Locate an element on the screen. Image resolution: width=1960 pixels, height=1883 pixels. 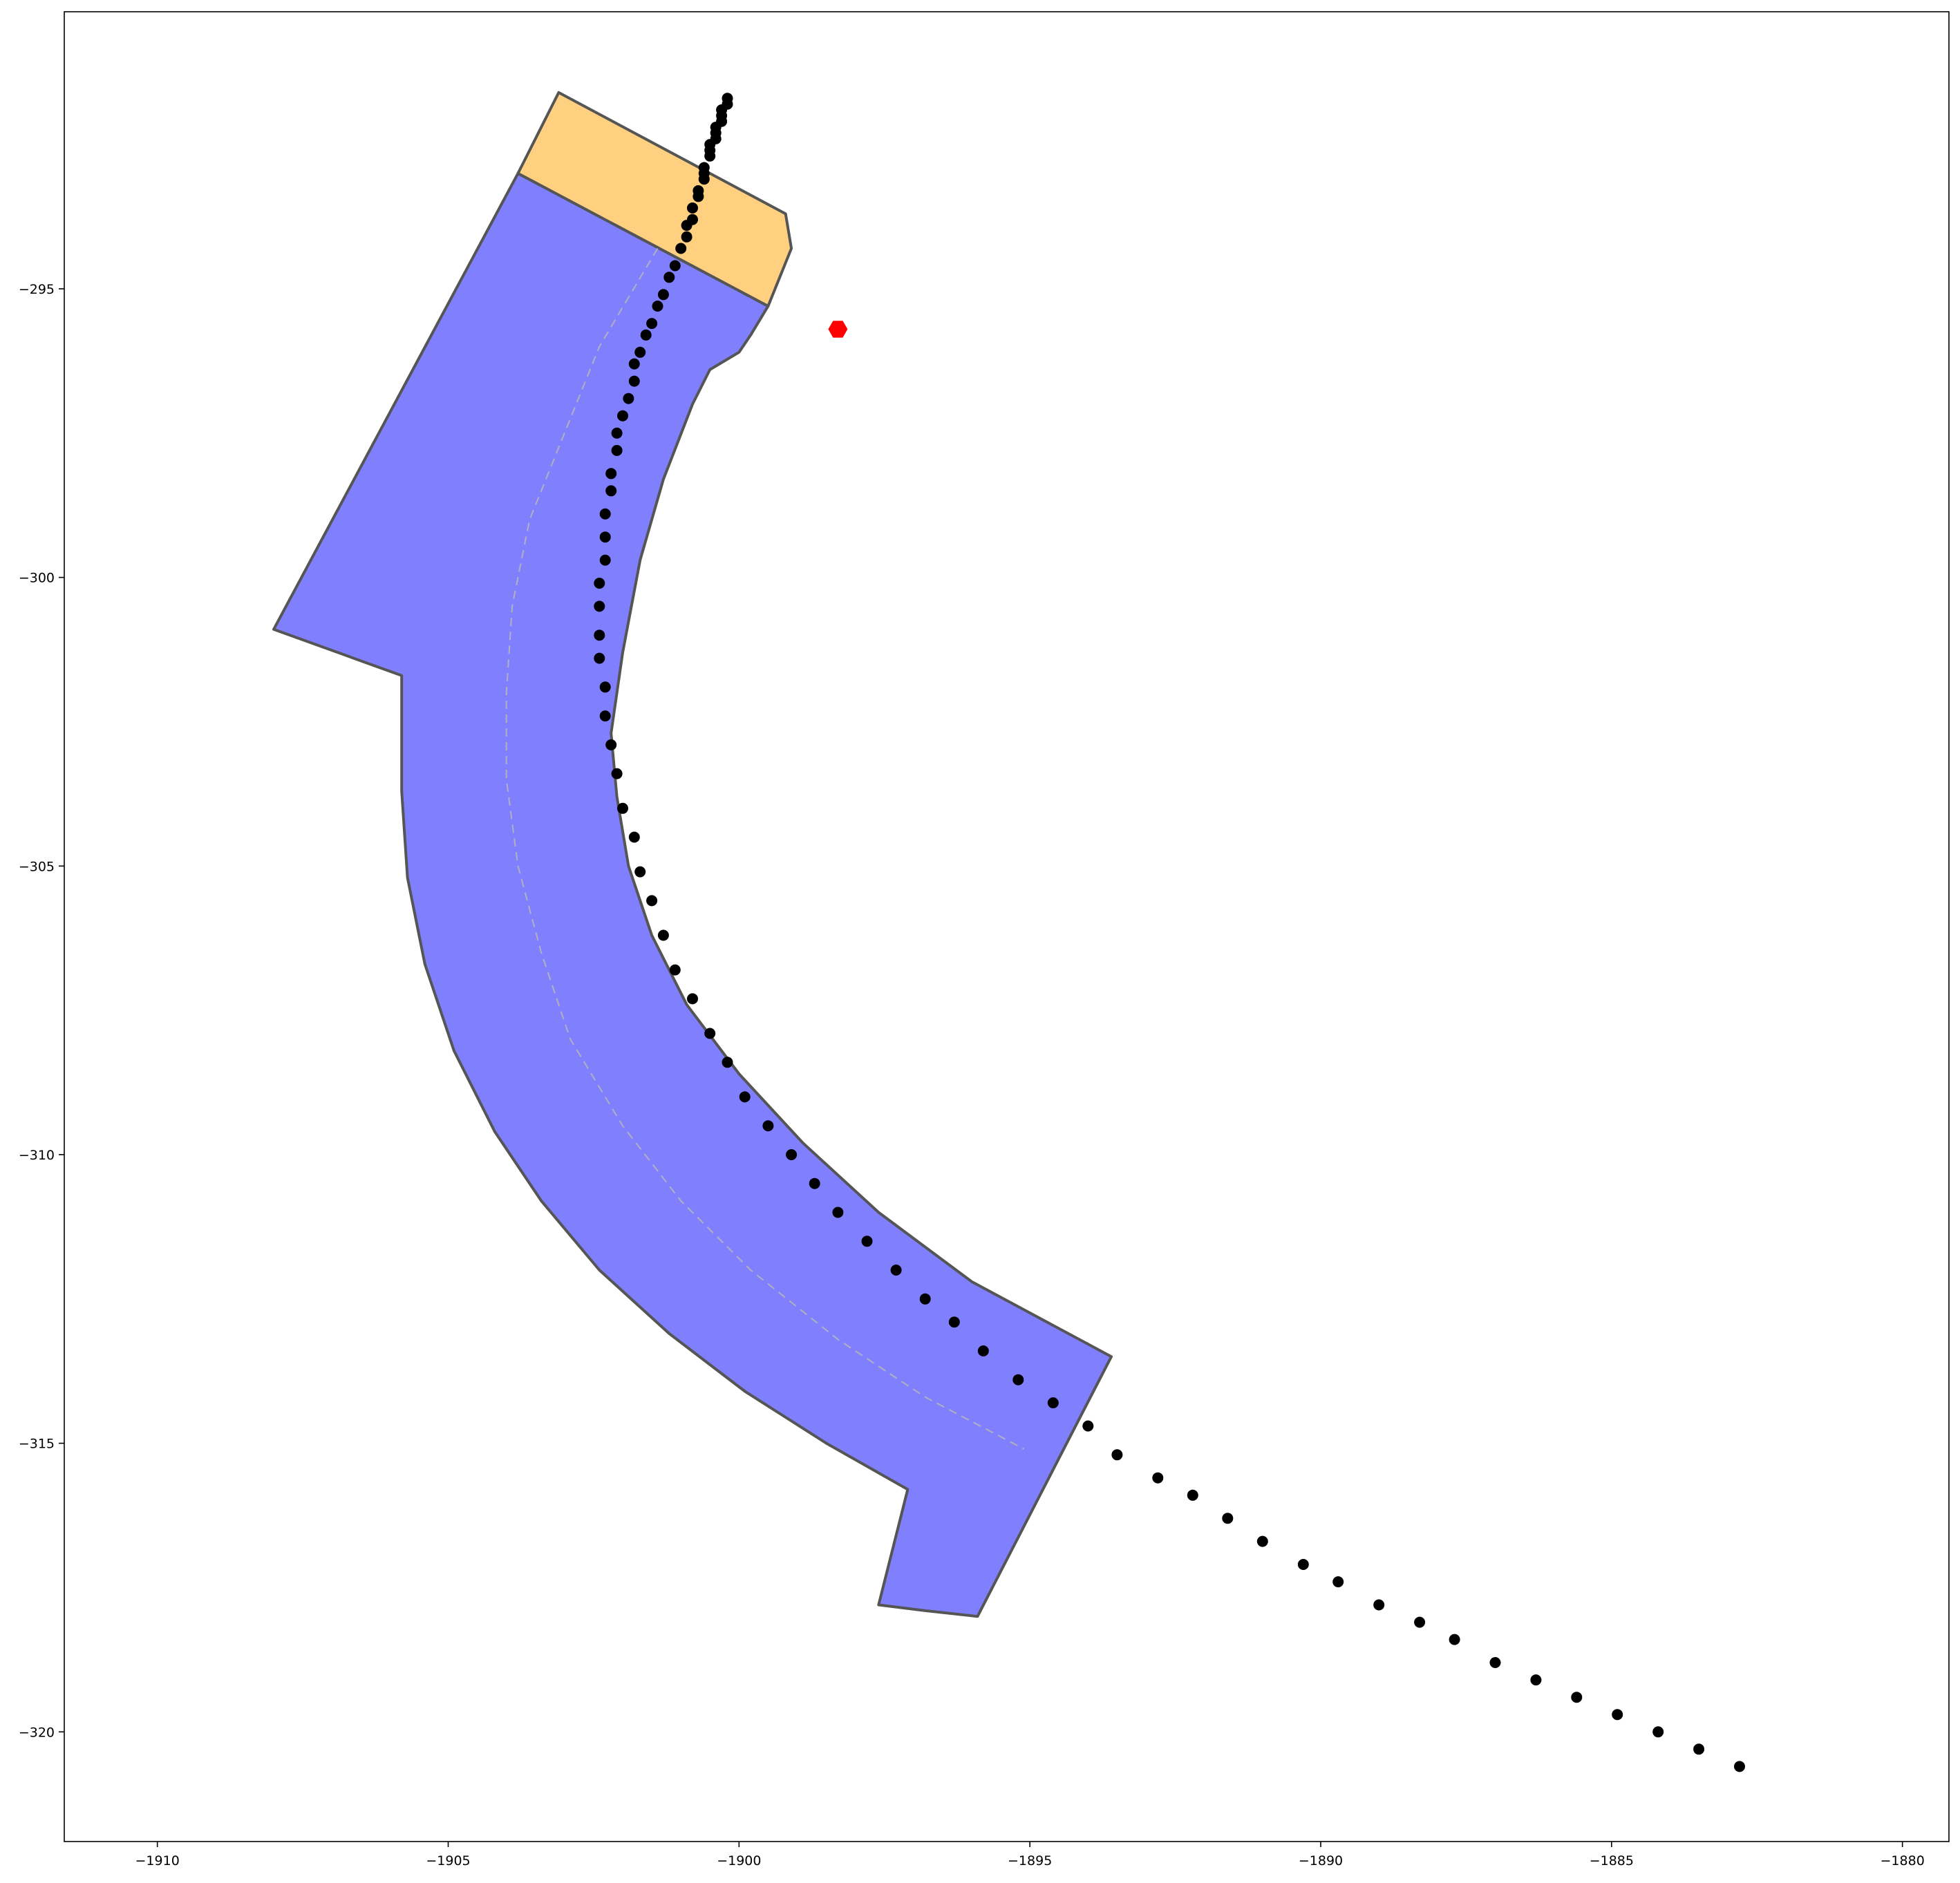
y-tick-label: −310 is located at coordinates (37, 1155).